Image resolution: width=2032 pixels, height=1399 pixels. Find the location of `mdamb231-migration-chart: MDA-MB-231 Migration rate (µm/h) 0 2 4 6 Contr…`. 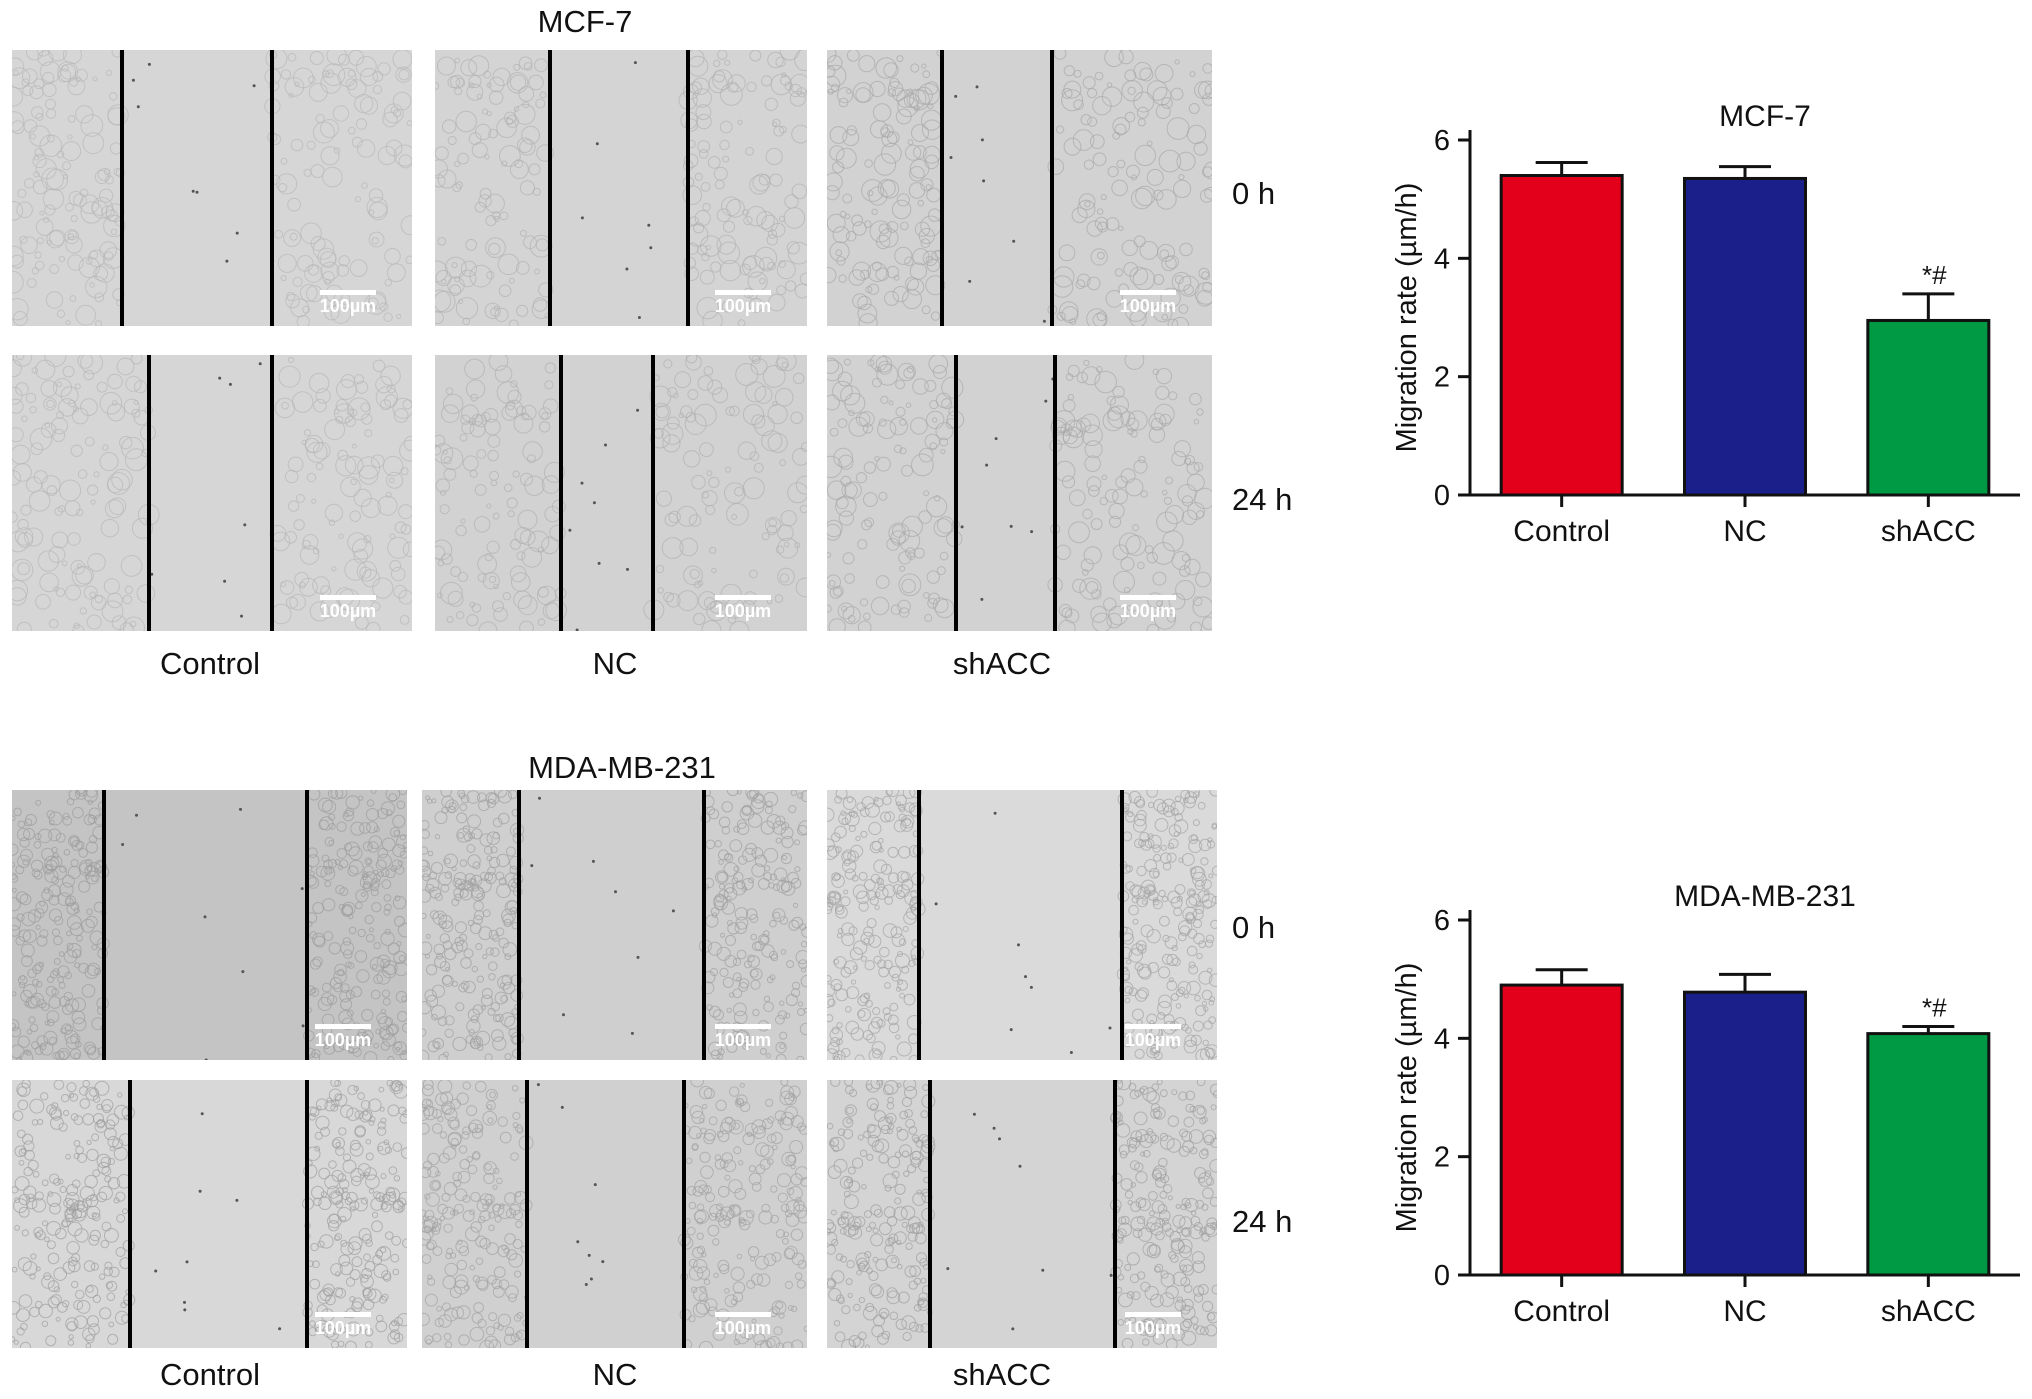

mdamb231-migration-chart: MDA-MB-231 Migration rate (µm/h) 0 2 4 6 Contr… is located at coordinates (1705, 1104).